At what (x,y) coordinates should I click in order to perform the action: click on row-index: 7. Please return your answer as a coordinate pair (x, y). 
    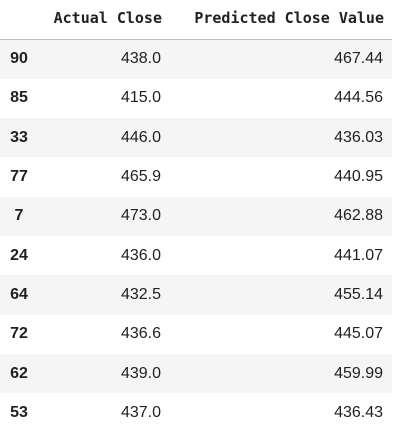
    Looking at the image, I should click on (19, 216).